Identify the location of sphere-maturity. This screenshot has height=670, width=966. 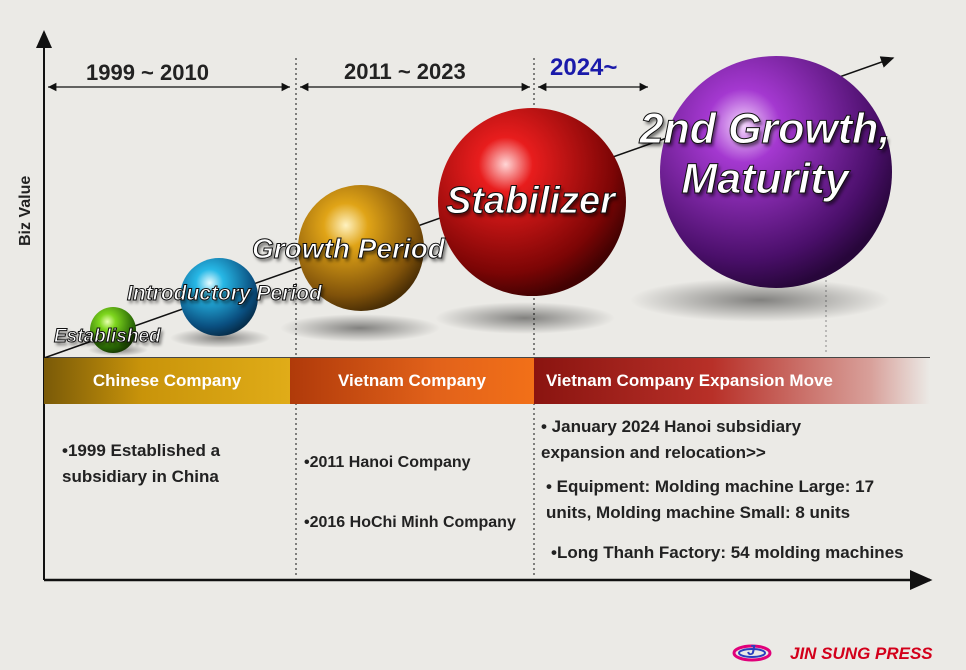
(776, 172).